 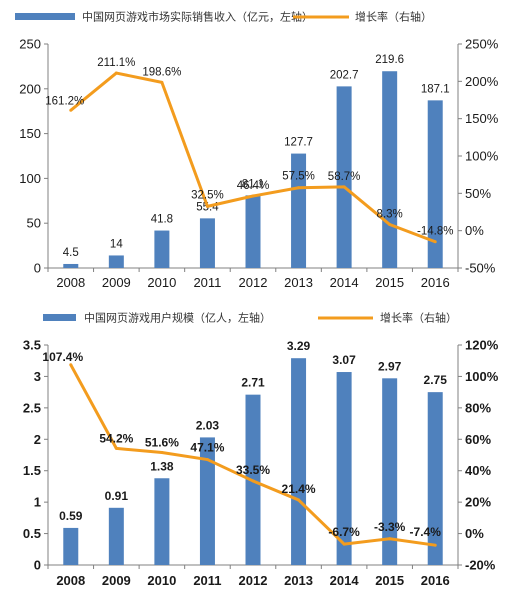 I want to click on growth-rate-label: 107.4%, so click(x=62, y=357).